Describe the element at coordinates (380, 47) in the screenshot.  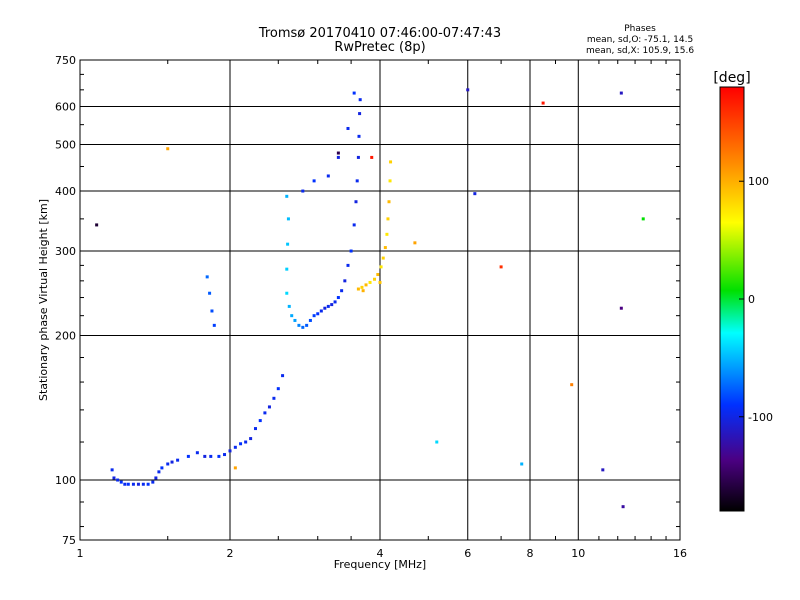
I see `chart-subtitle: RwPretec (8p)` at that location.